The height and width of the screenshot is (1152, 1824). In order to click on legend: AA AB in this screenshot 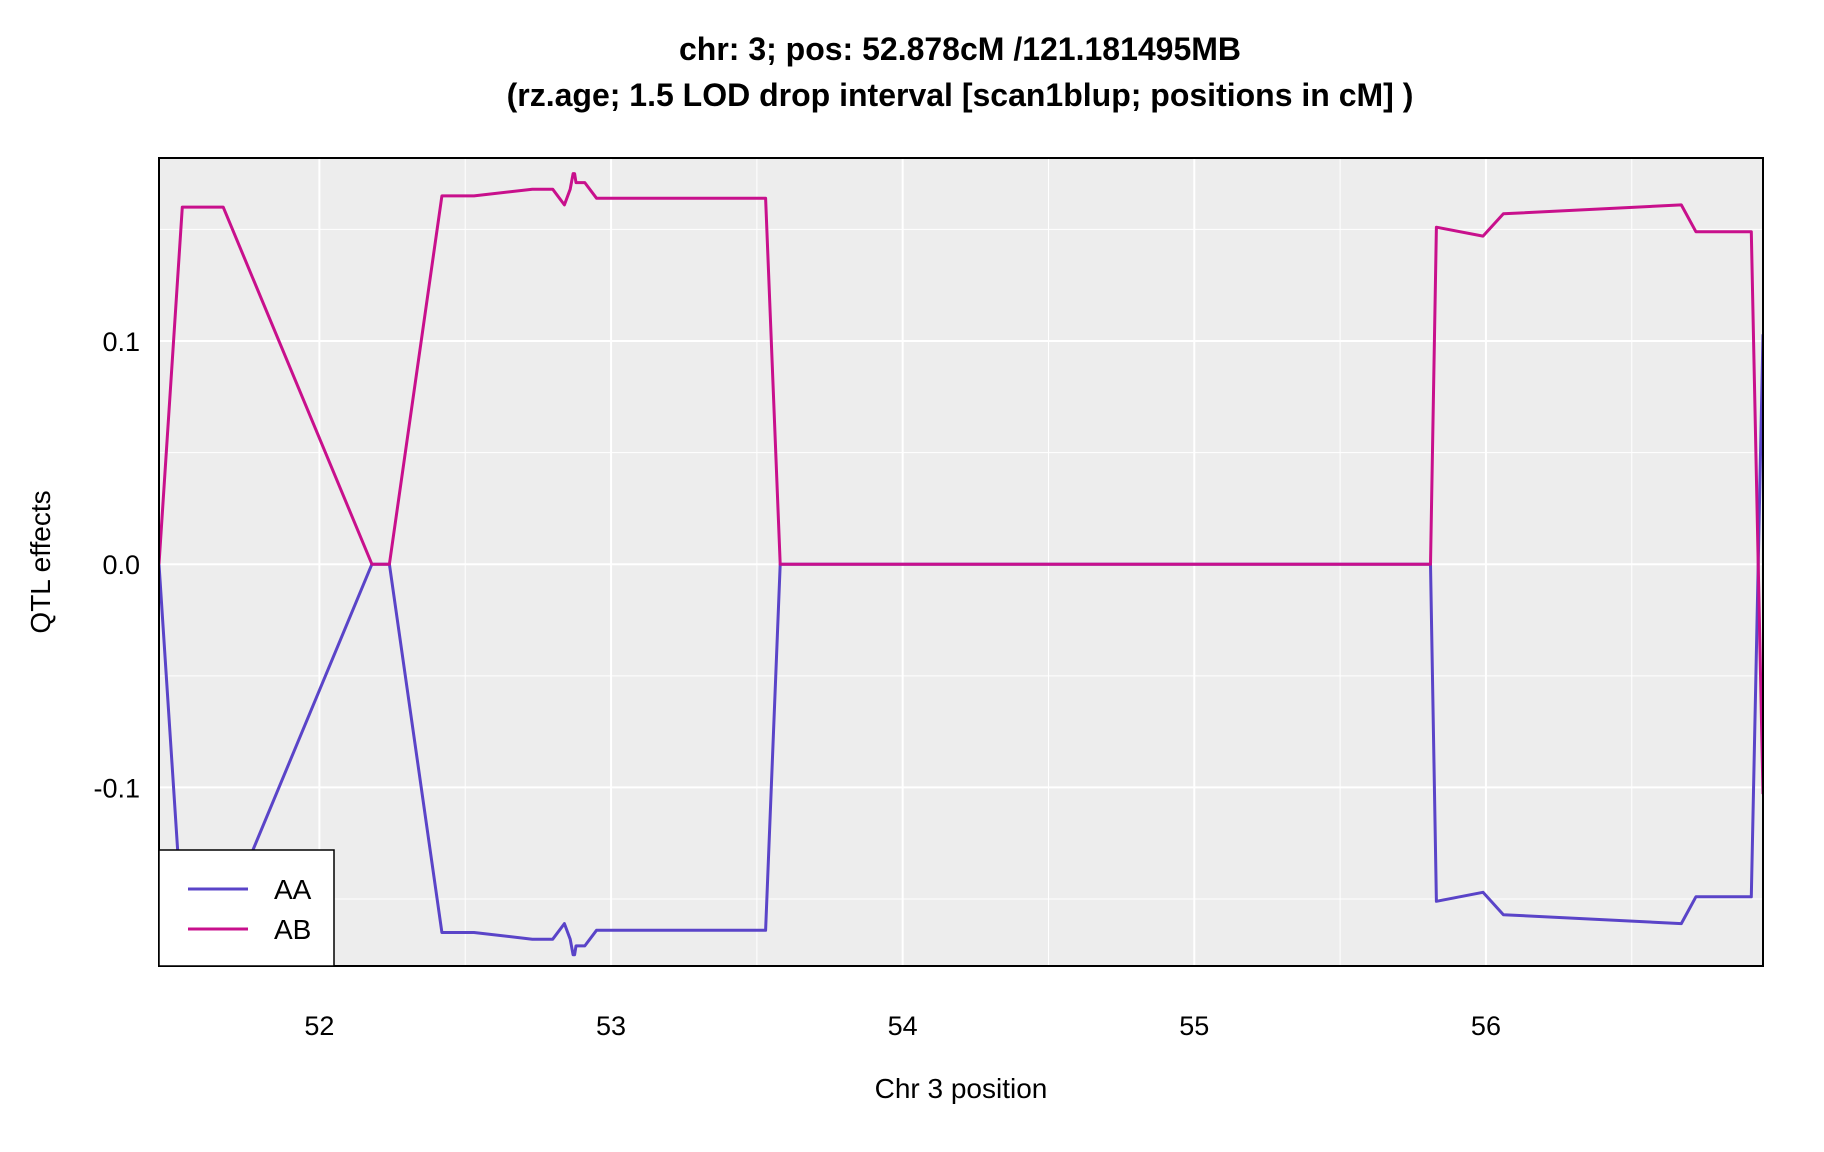, I will do `click(246, 908)`.